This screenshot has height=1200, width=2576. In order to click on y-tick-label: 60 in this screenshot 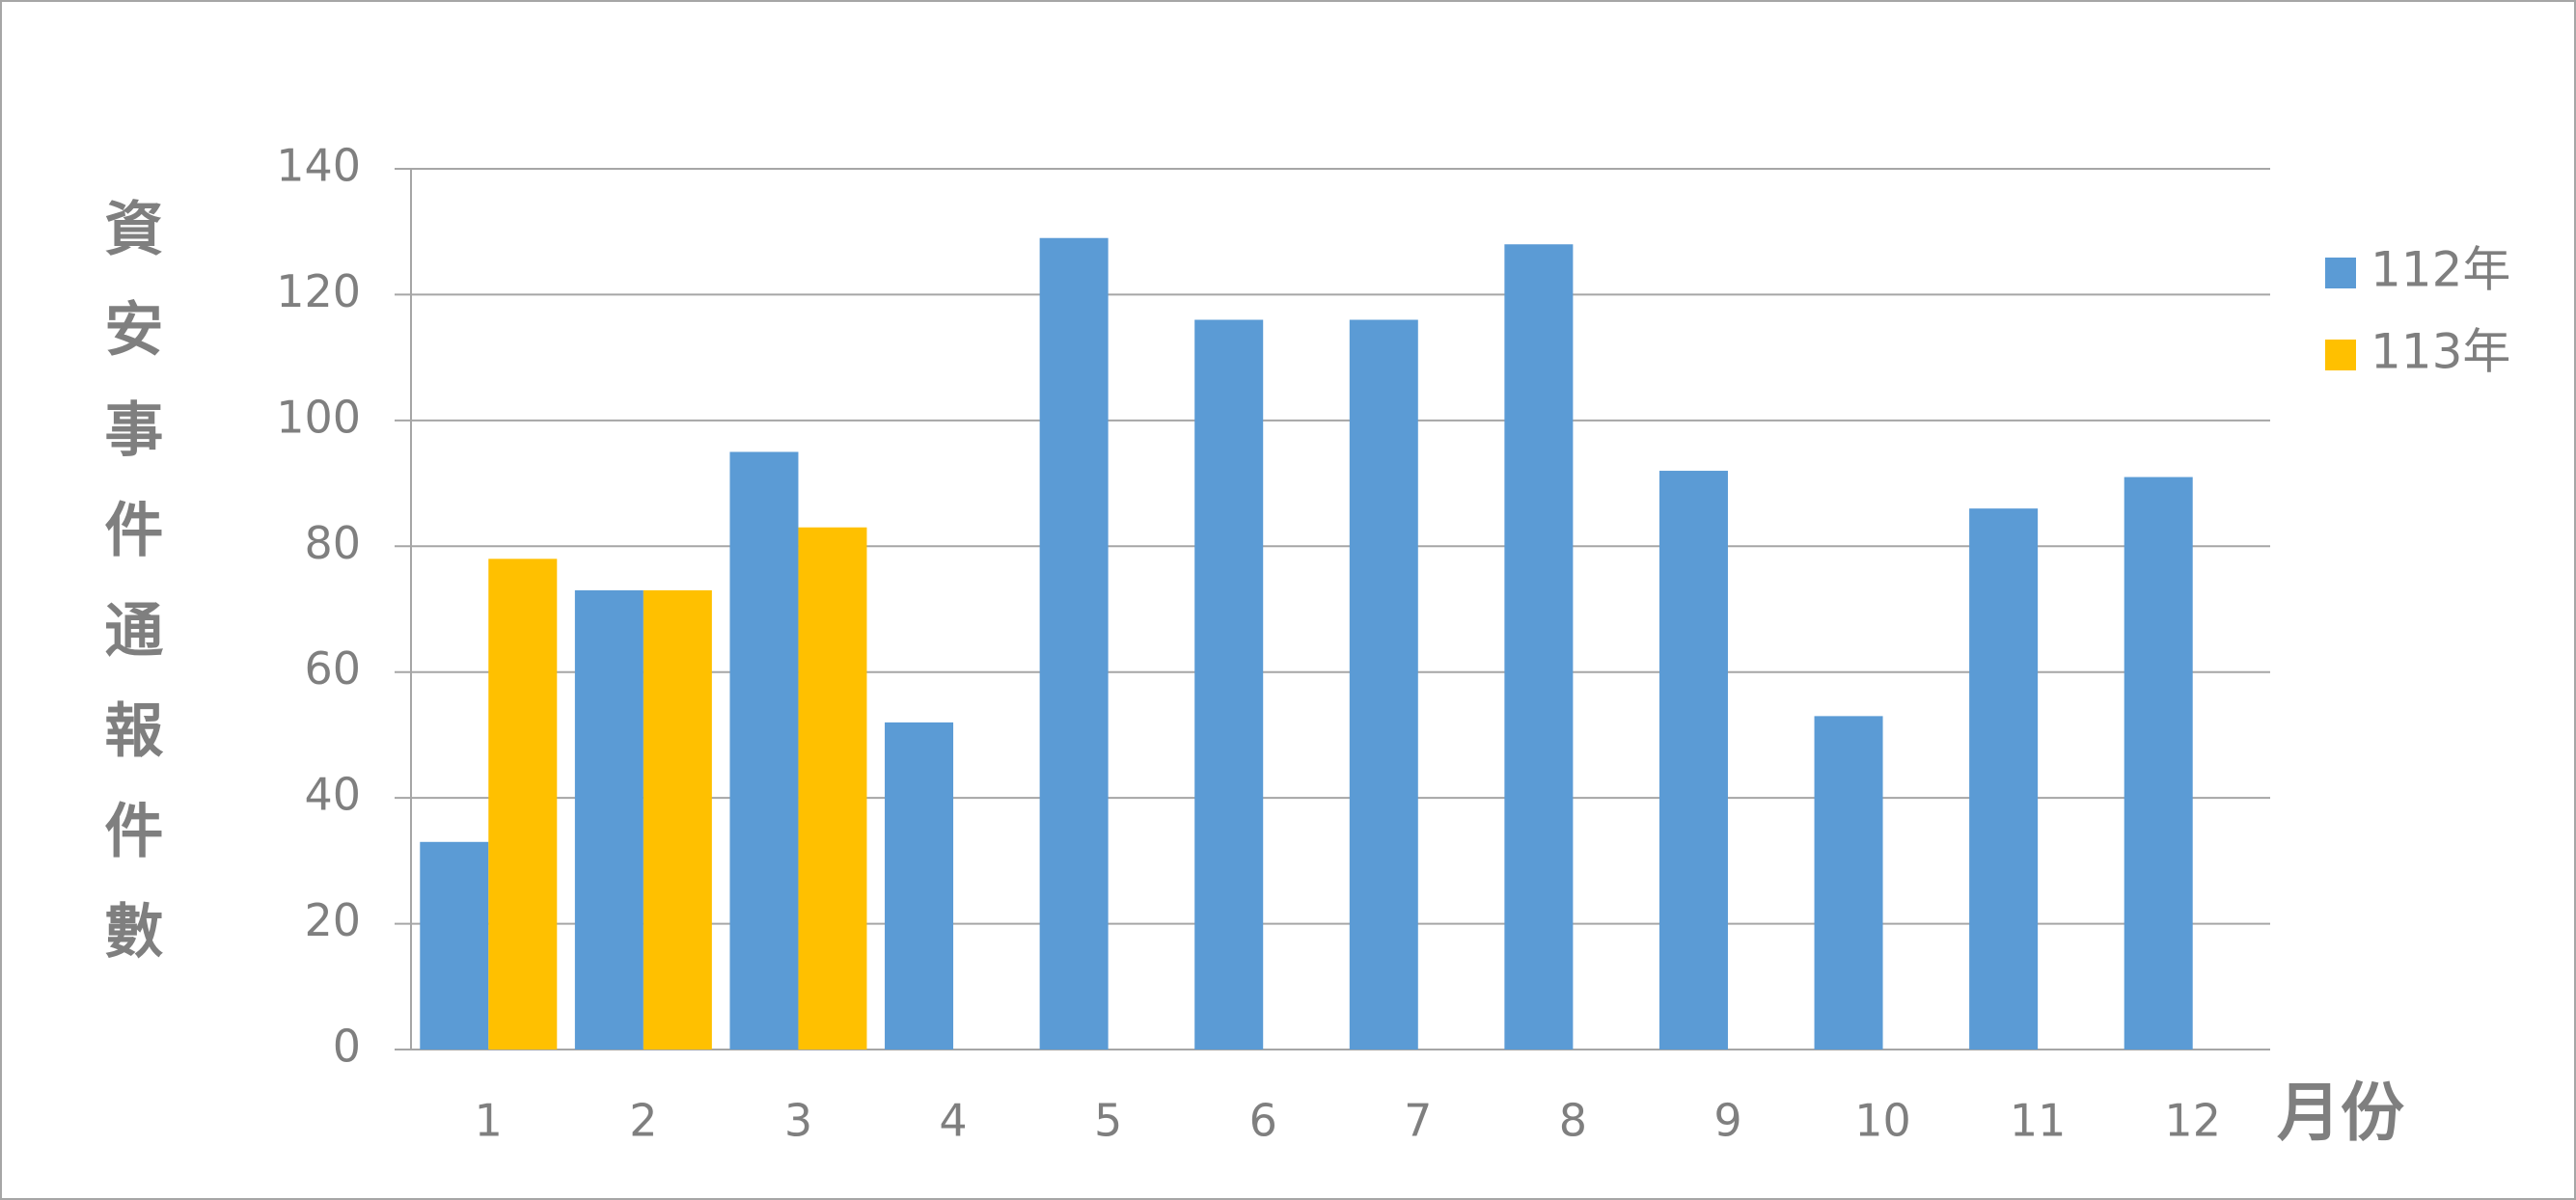, I will do `click(332, 668)`.